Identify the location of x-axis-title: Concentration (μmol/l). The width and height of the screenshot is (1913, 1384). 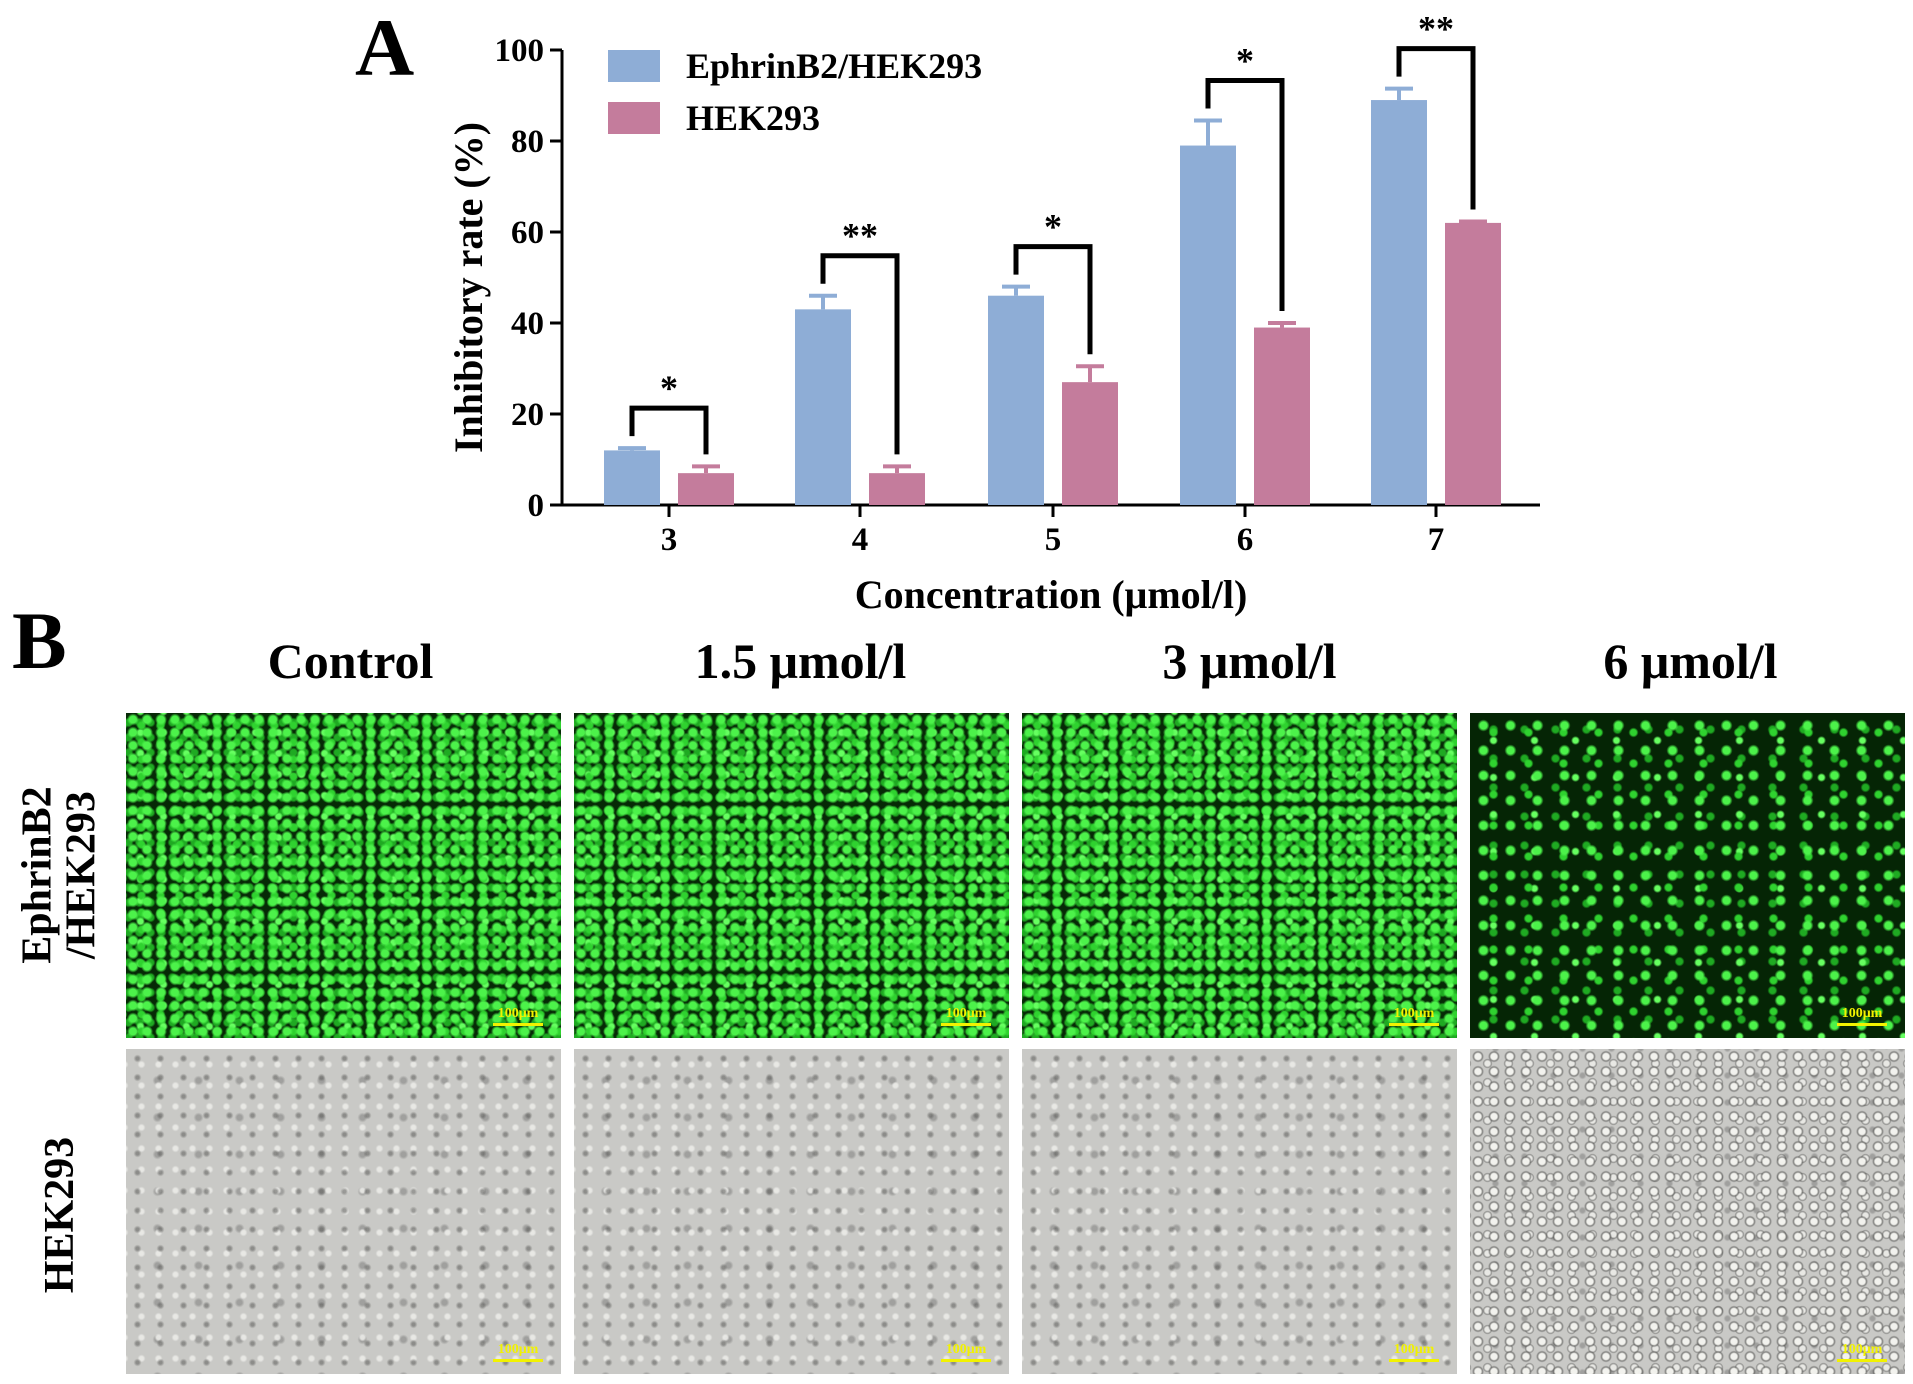
(1051, 594).